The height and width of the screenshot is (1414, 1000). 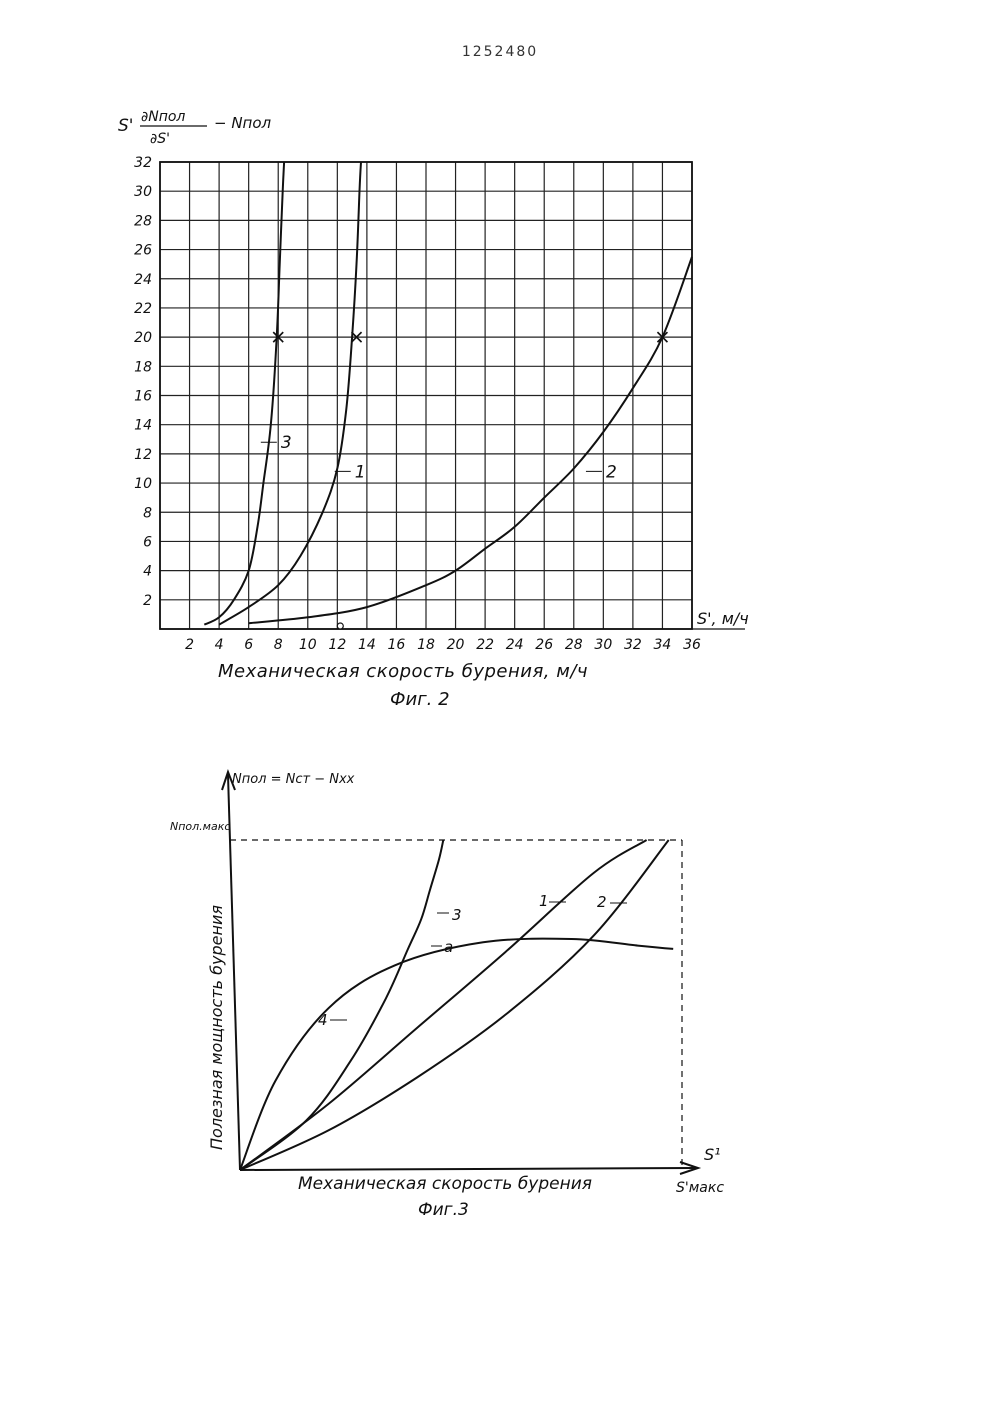 I want to click on fig3-y-axis, so click(x=234, y=972).